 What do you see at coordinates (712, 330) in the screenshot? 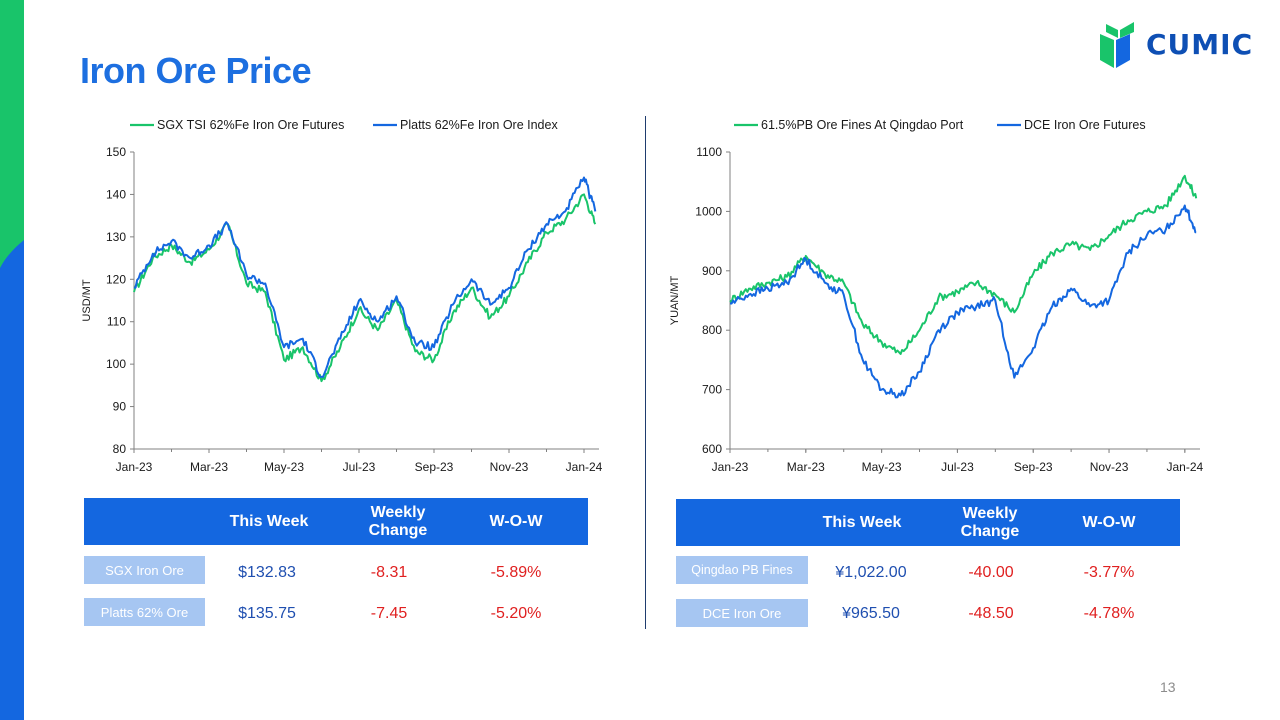
I see `y-tick-label: 800` at bounding box center [712, 330].